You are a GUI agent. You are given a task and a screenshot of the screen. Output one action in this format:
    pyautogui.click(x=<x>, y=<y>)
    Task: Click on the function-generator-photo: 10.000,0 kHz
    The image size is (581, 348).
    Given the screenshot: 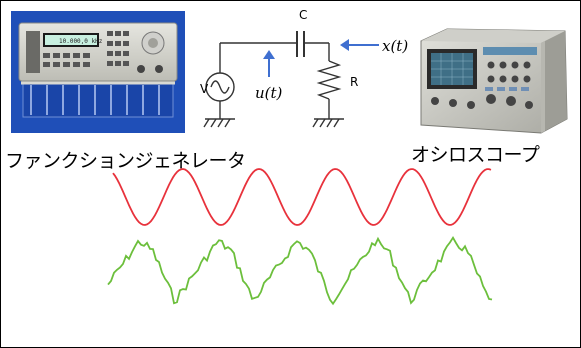 What is the action you would take?
    pyautogui.click(x=98, y=72)
    